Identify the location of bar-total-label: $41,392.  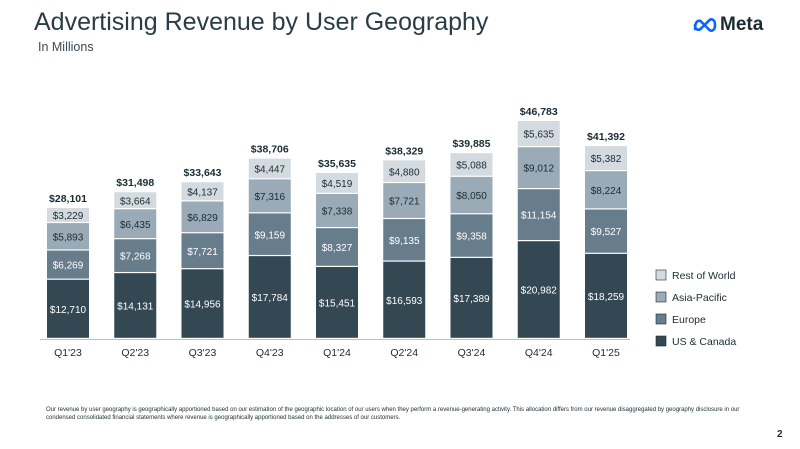
(606, 137).